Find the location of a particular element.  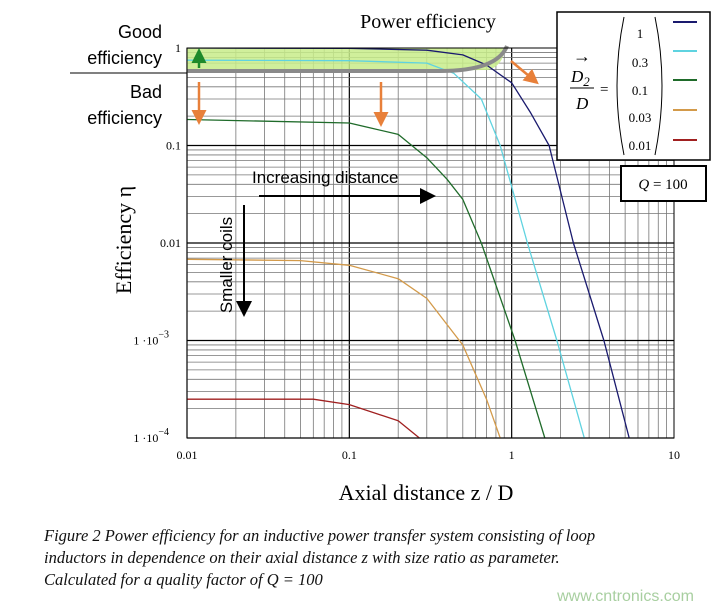

y-tick-label: 0.1 is located at coordinates (173, 146).